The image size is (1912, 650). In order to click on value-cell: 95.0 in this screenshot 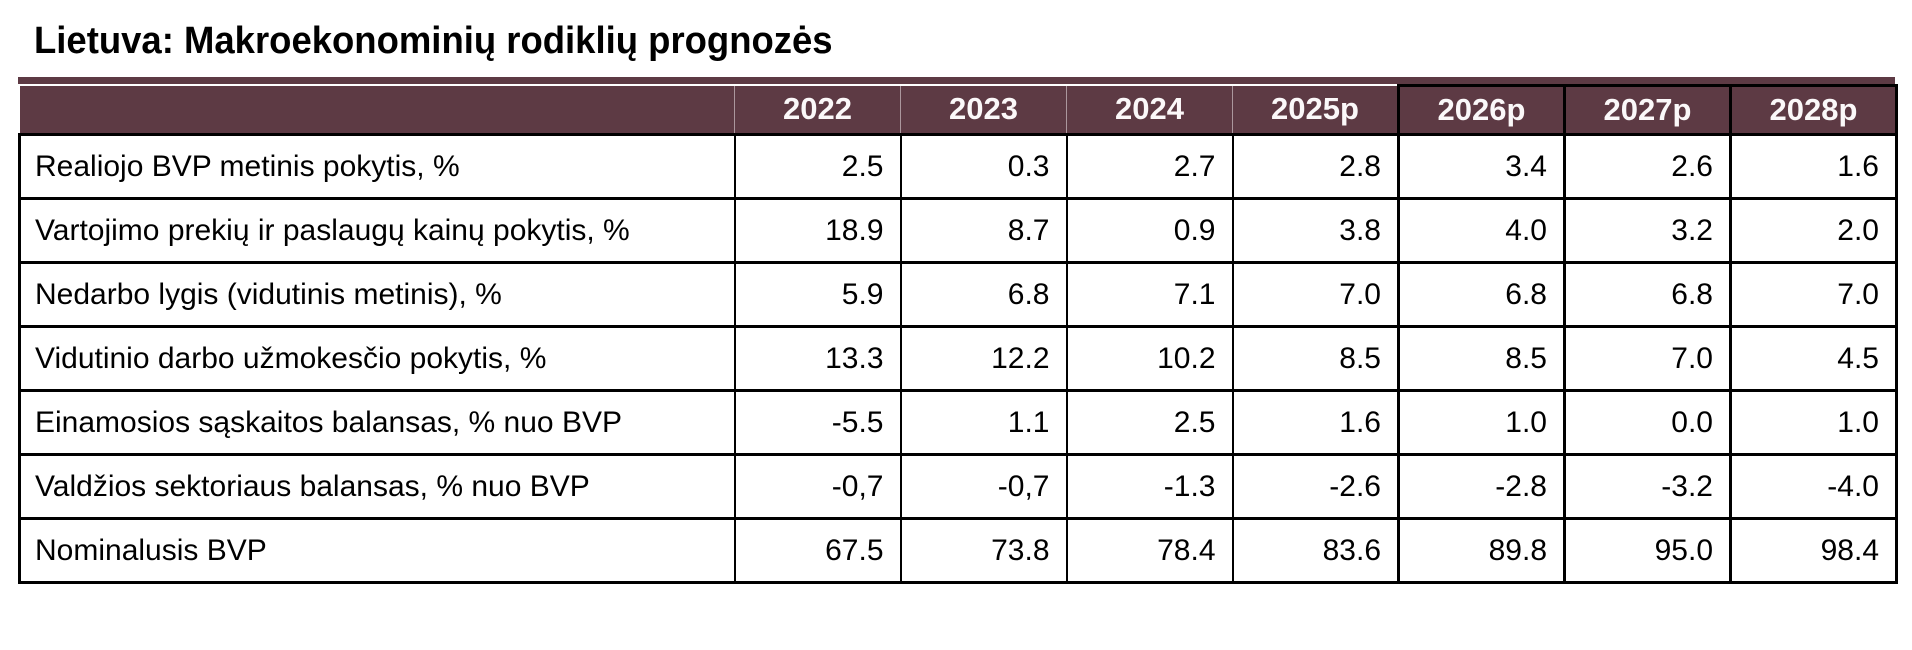, I will do `click(1647, 550)`.